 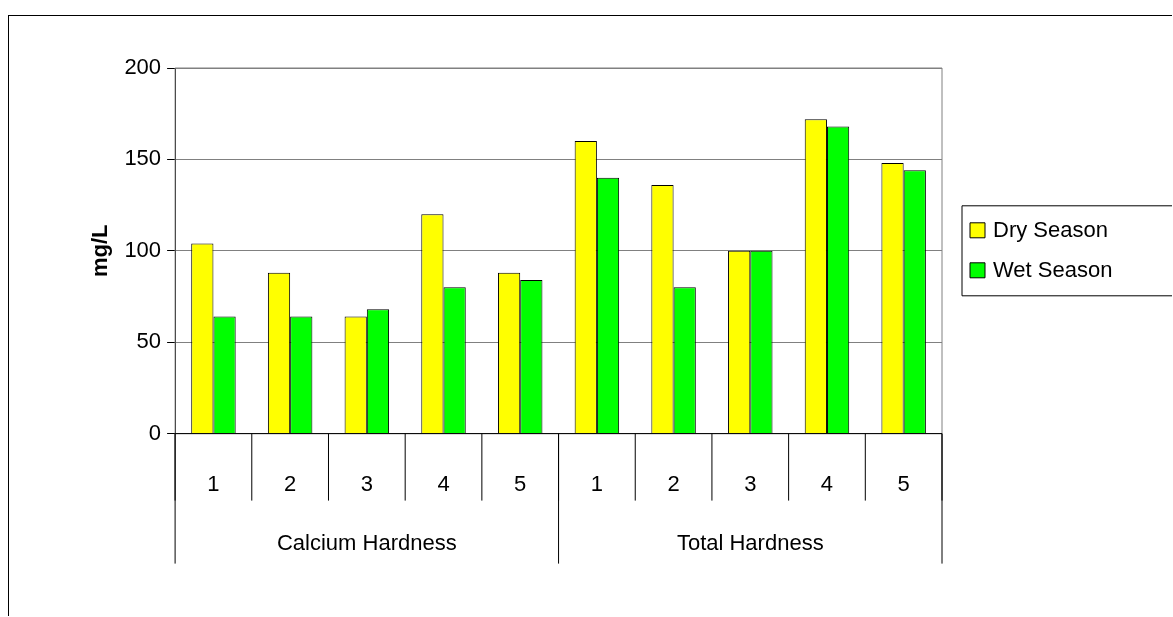 What do you see at coordinates (100, 251) in the screenshot?
I see `y-axis-title: mg/L` at bounding box center [100, 251].